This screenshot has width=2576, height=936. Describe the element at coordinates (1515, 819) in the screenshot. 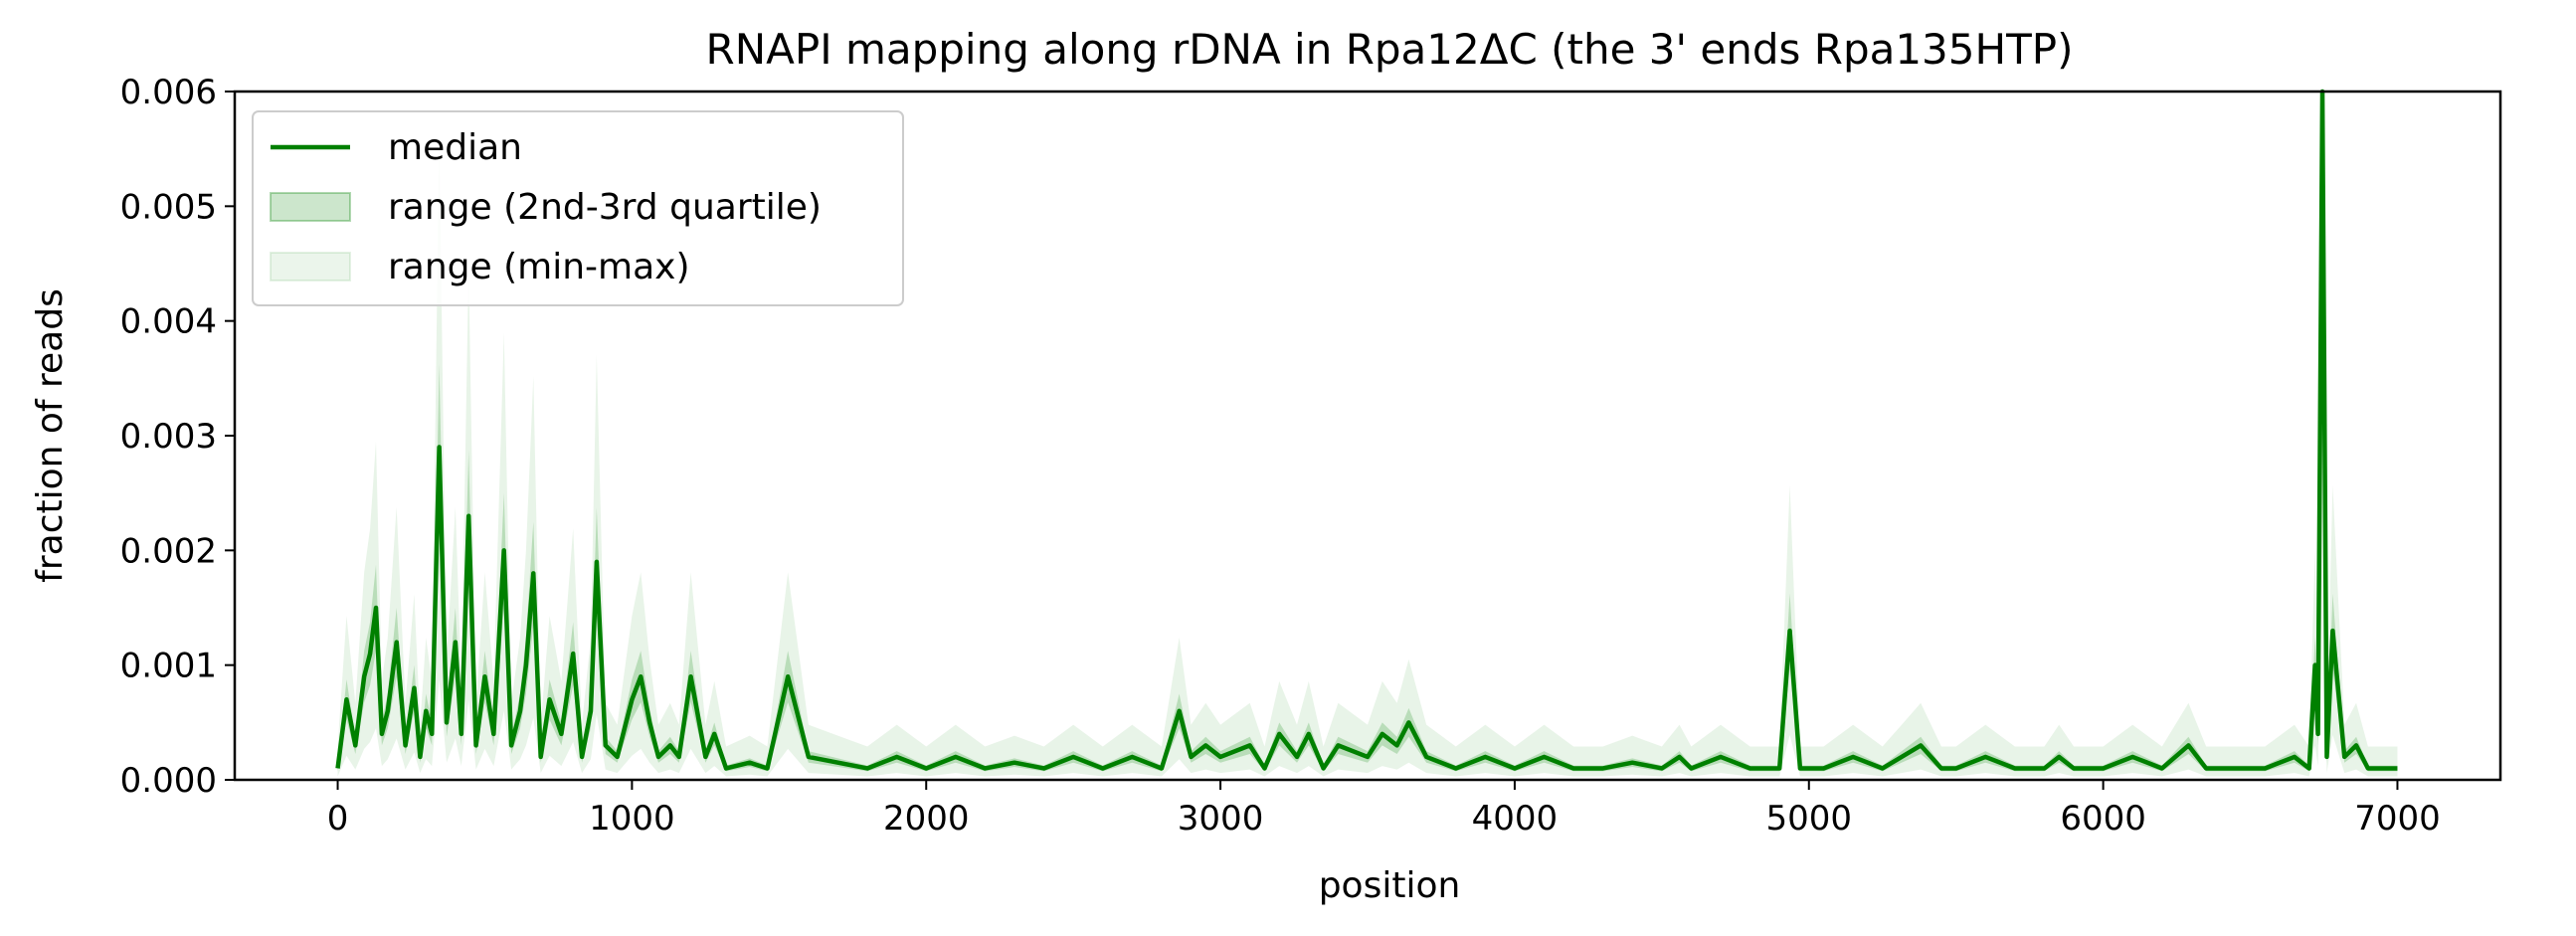

I see `x-tick-label: 4000` at that location.